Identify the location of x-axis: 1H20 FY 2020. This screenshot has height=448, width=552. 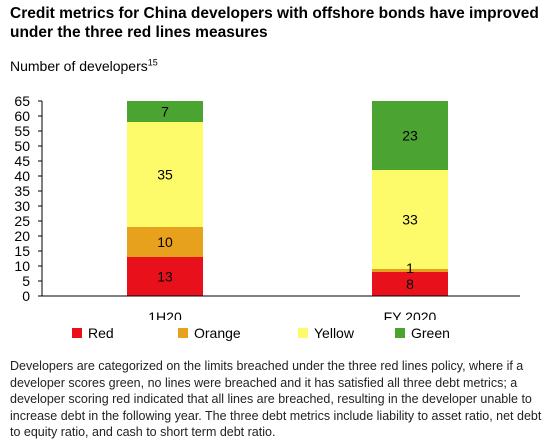
(281, 307).